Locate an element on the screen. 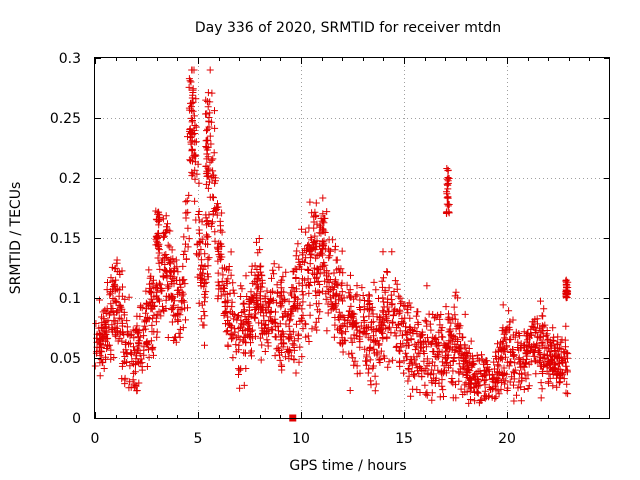 The width and height of the screenshot is (640, 480). x-tick-label: 0 is located at coordinates (95, 439).